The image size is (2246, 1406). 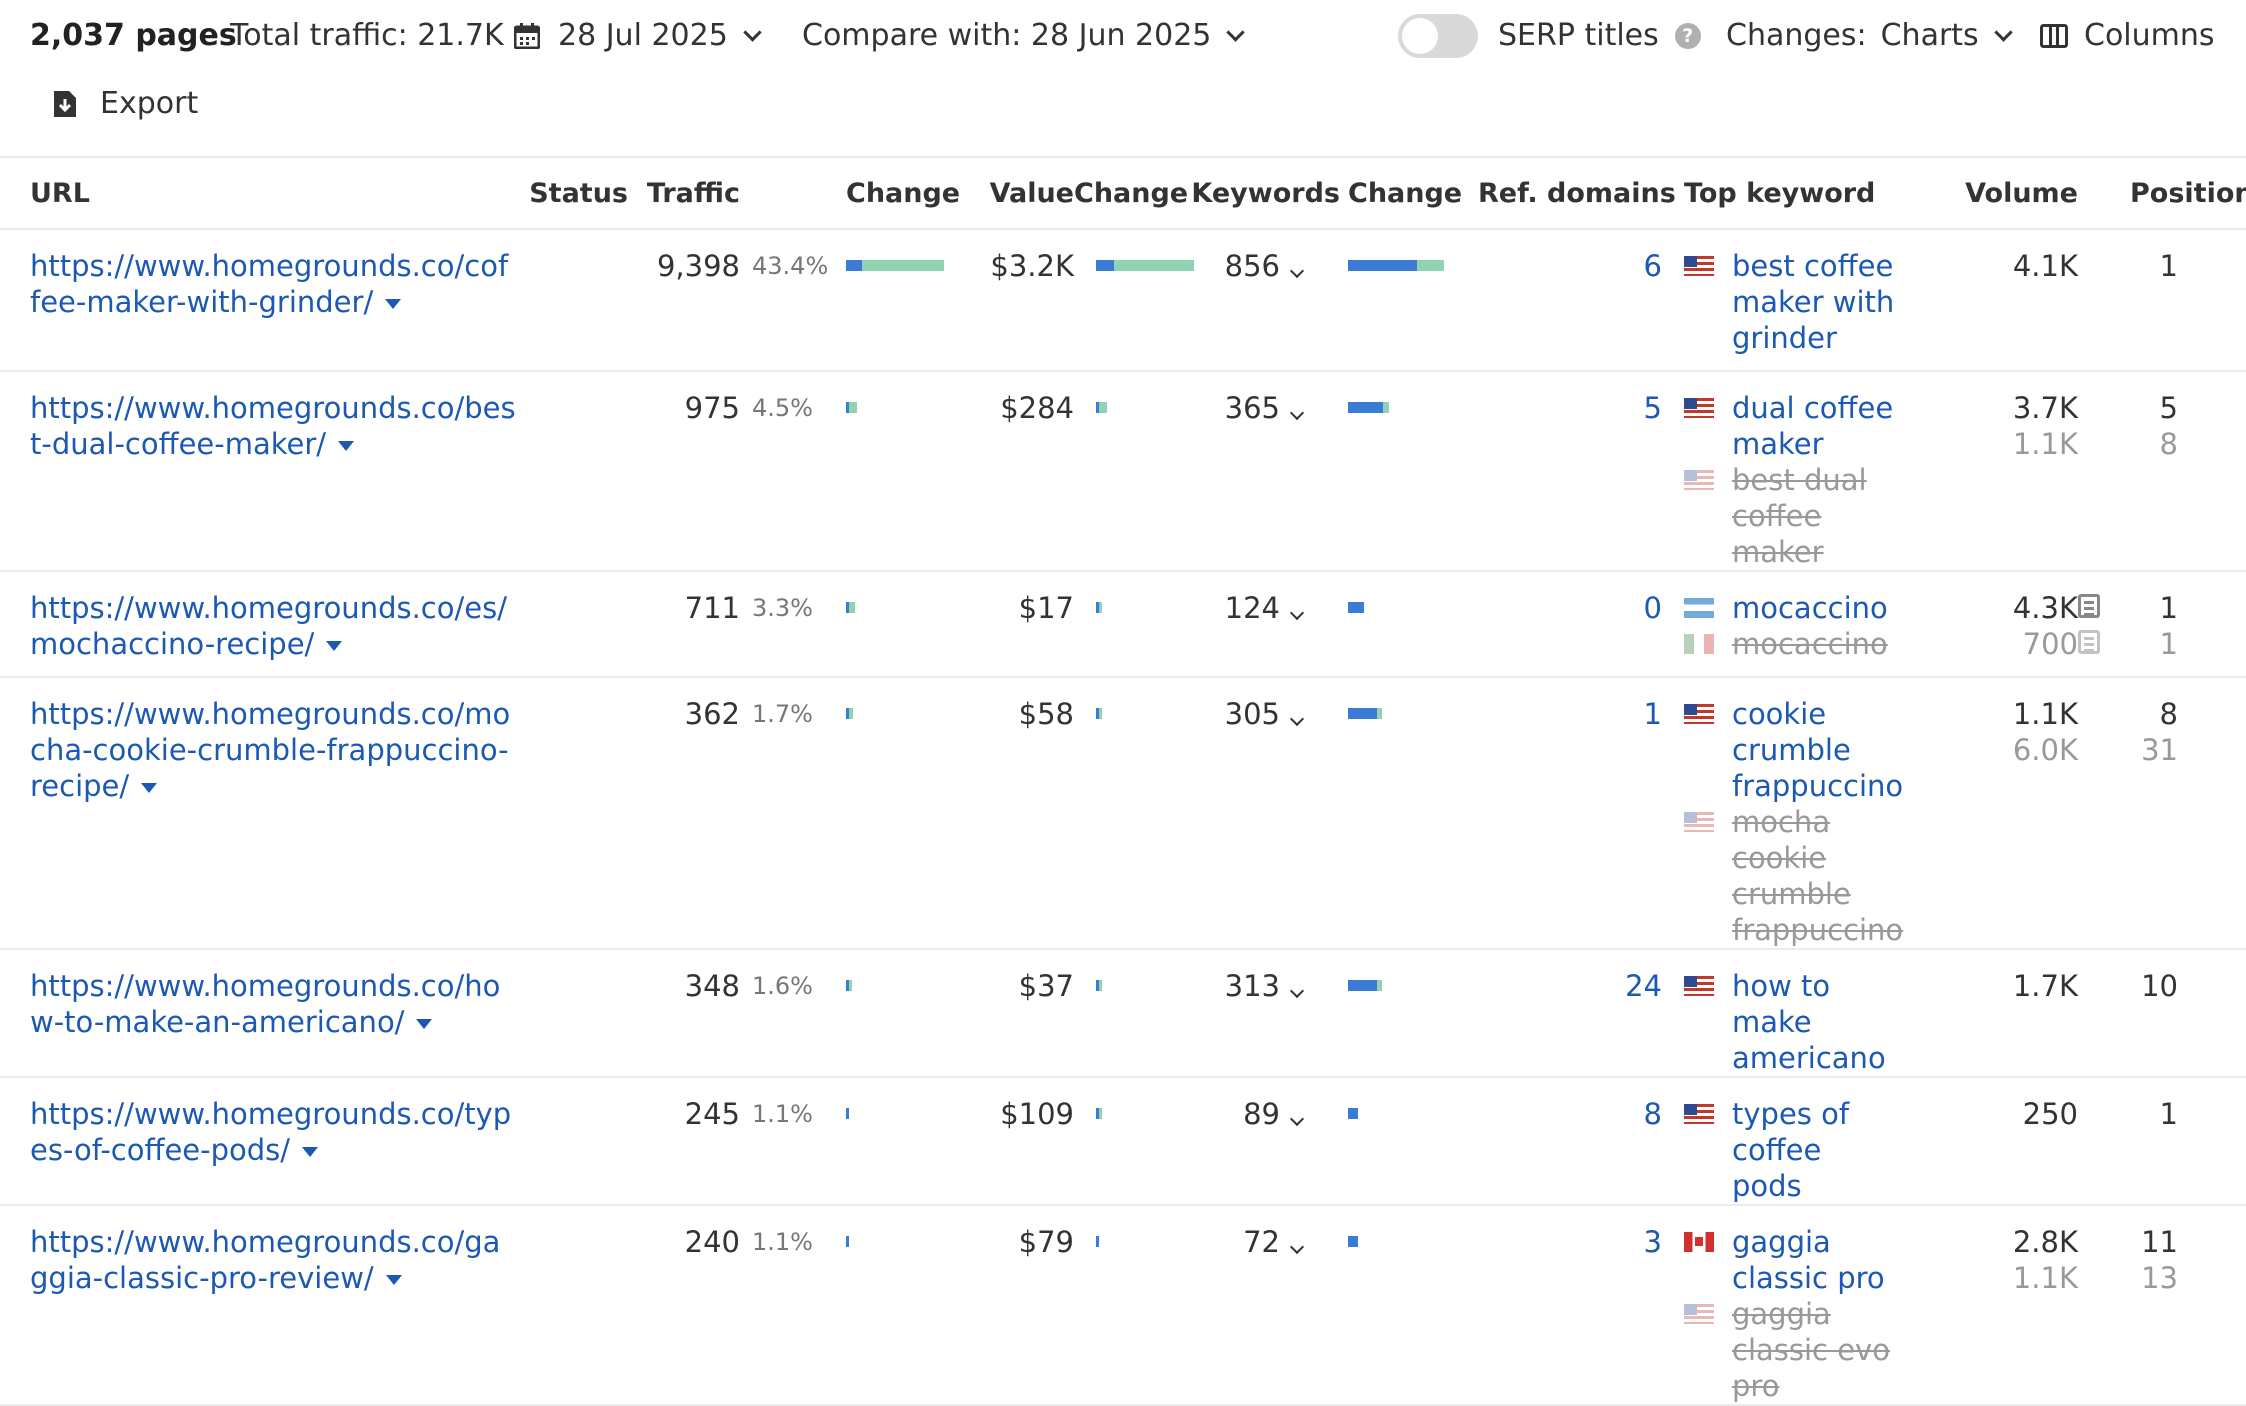 I want to click on keyword-line: how to make americano, so click(x=1791, y=1022).